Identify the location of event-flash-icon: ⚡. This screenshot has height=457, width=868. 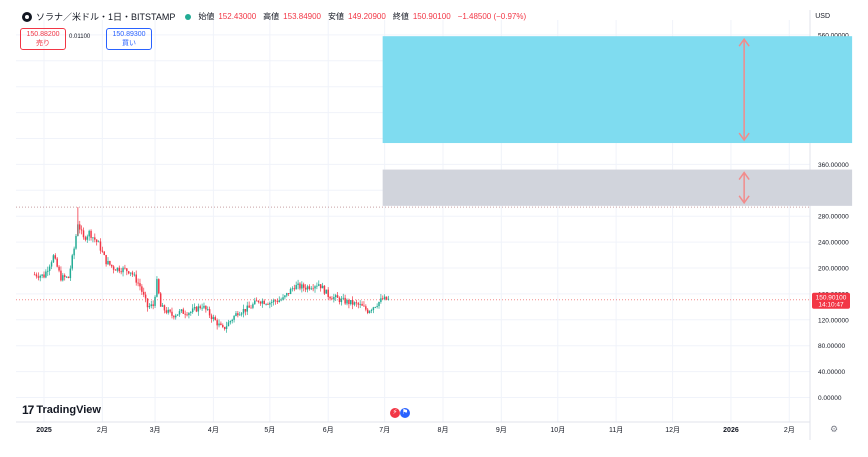
(395, 413).